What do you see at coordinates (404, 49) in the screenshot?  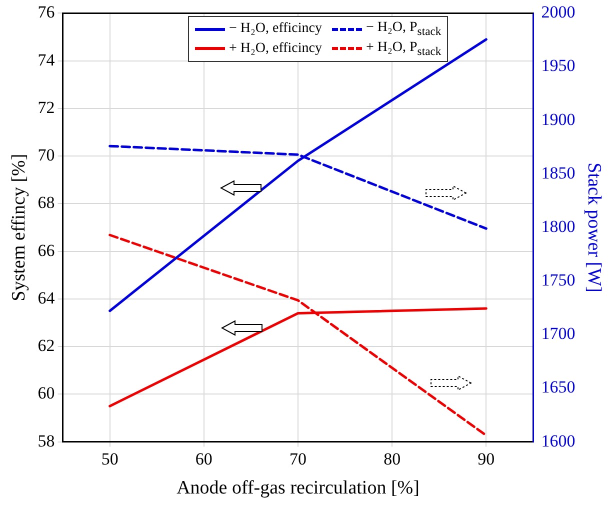 I see `legend-label: + H₂O, P$_{stack}$` at bounding box center [404, 49].